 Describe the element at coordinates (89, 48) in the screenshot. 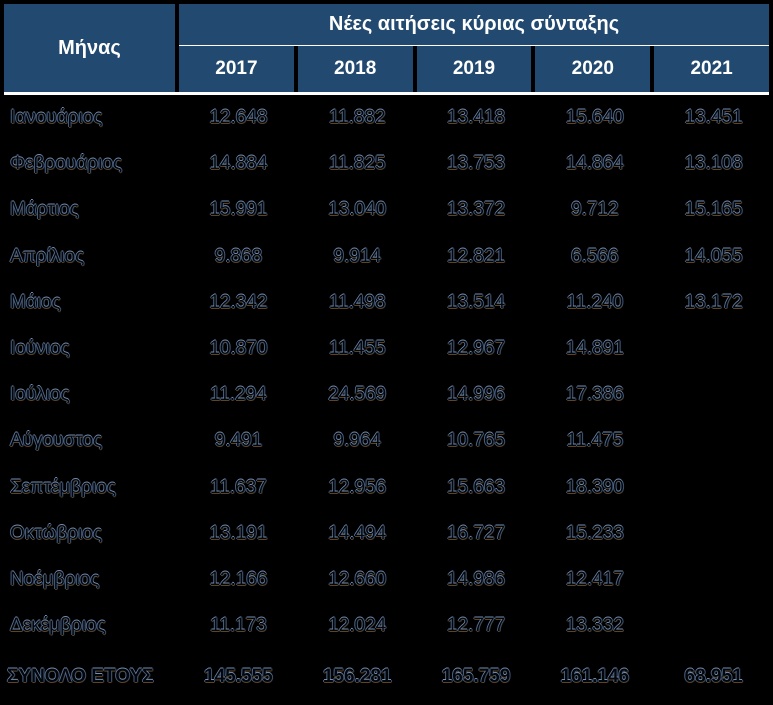

I see `month-column-header: Μήνας` at that location.